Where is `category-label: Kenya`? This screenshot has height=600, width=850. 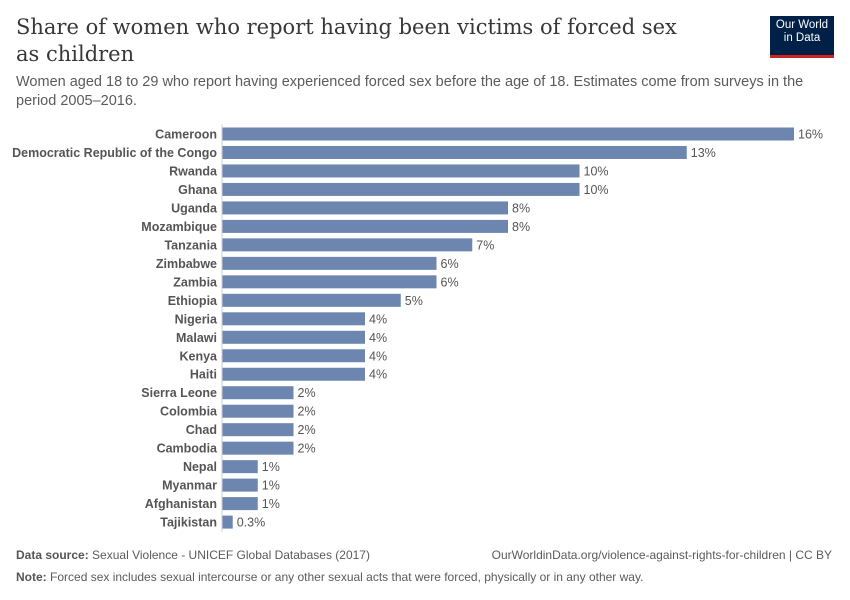 category-label: Kenya is located at coordinates (198, 356).